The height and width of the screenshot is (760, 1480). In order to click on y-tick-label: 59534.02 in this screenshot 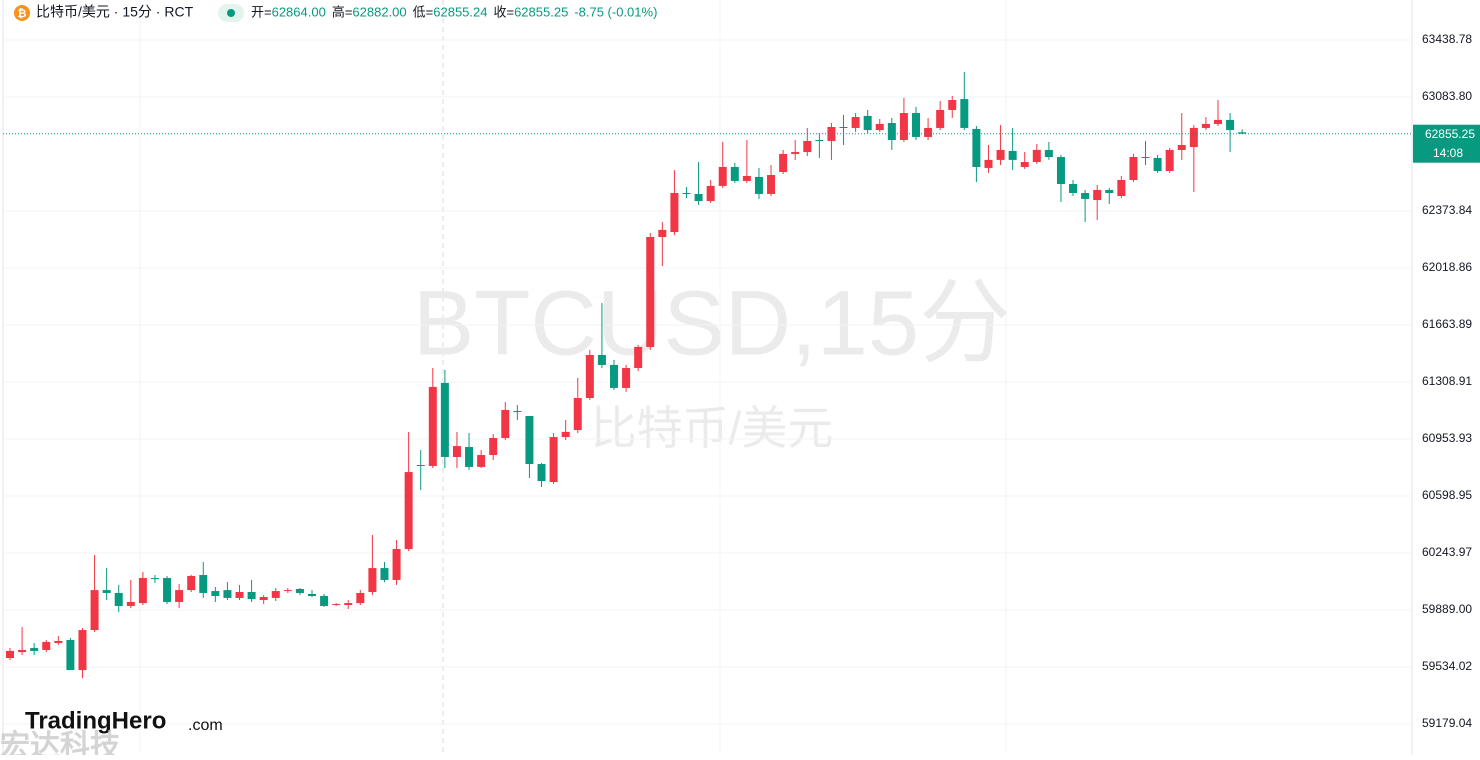, I will do `click(1447, 666)`.